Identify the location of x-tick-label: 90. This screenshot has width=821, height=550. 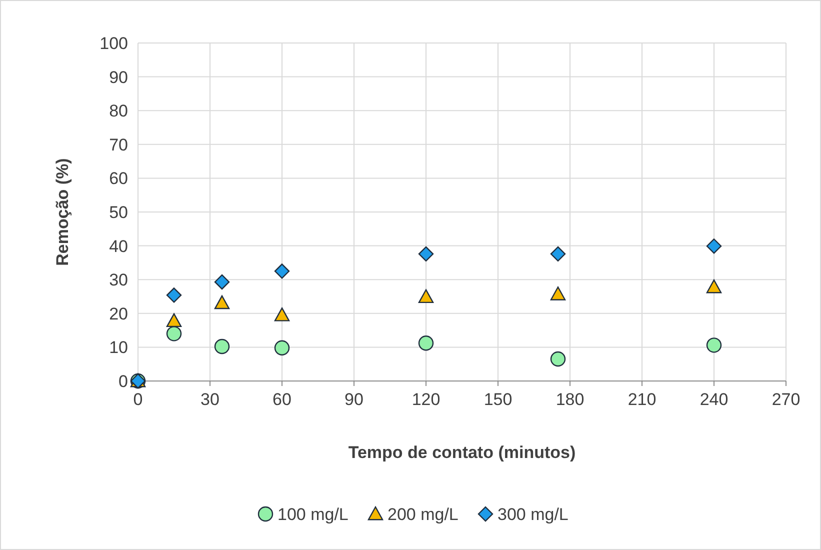
(354, 399).